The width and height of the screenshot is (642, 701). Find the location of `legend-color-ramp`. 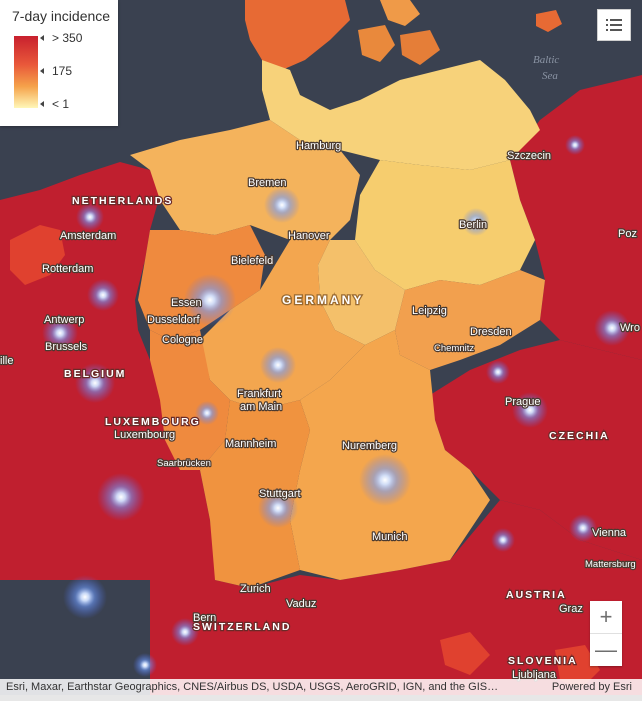

legend-color-ramp is located at coordinates (26, 72).